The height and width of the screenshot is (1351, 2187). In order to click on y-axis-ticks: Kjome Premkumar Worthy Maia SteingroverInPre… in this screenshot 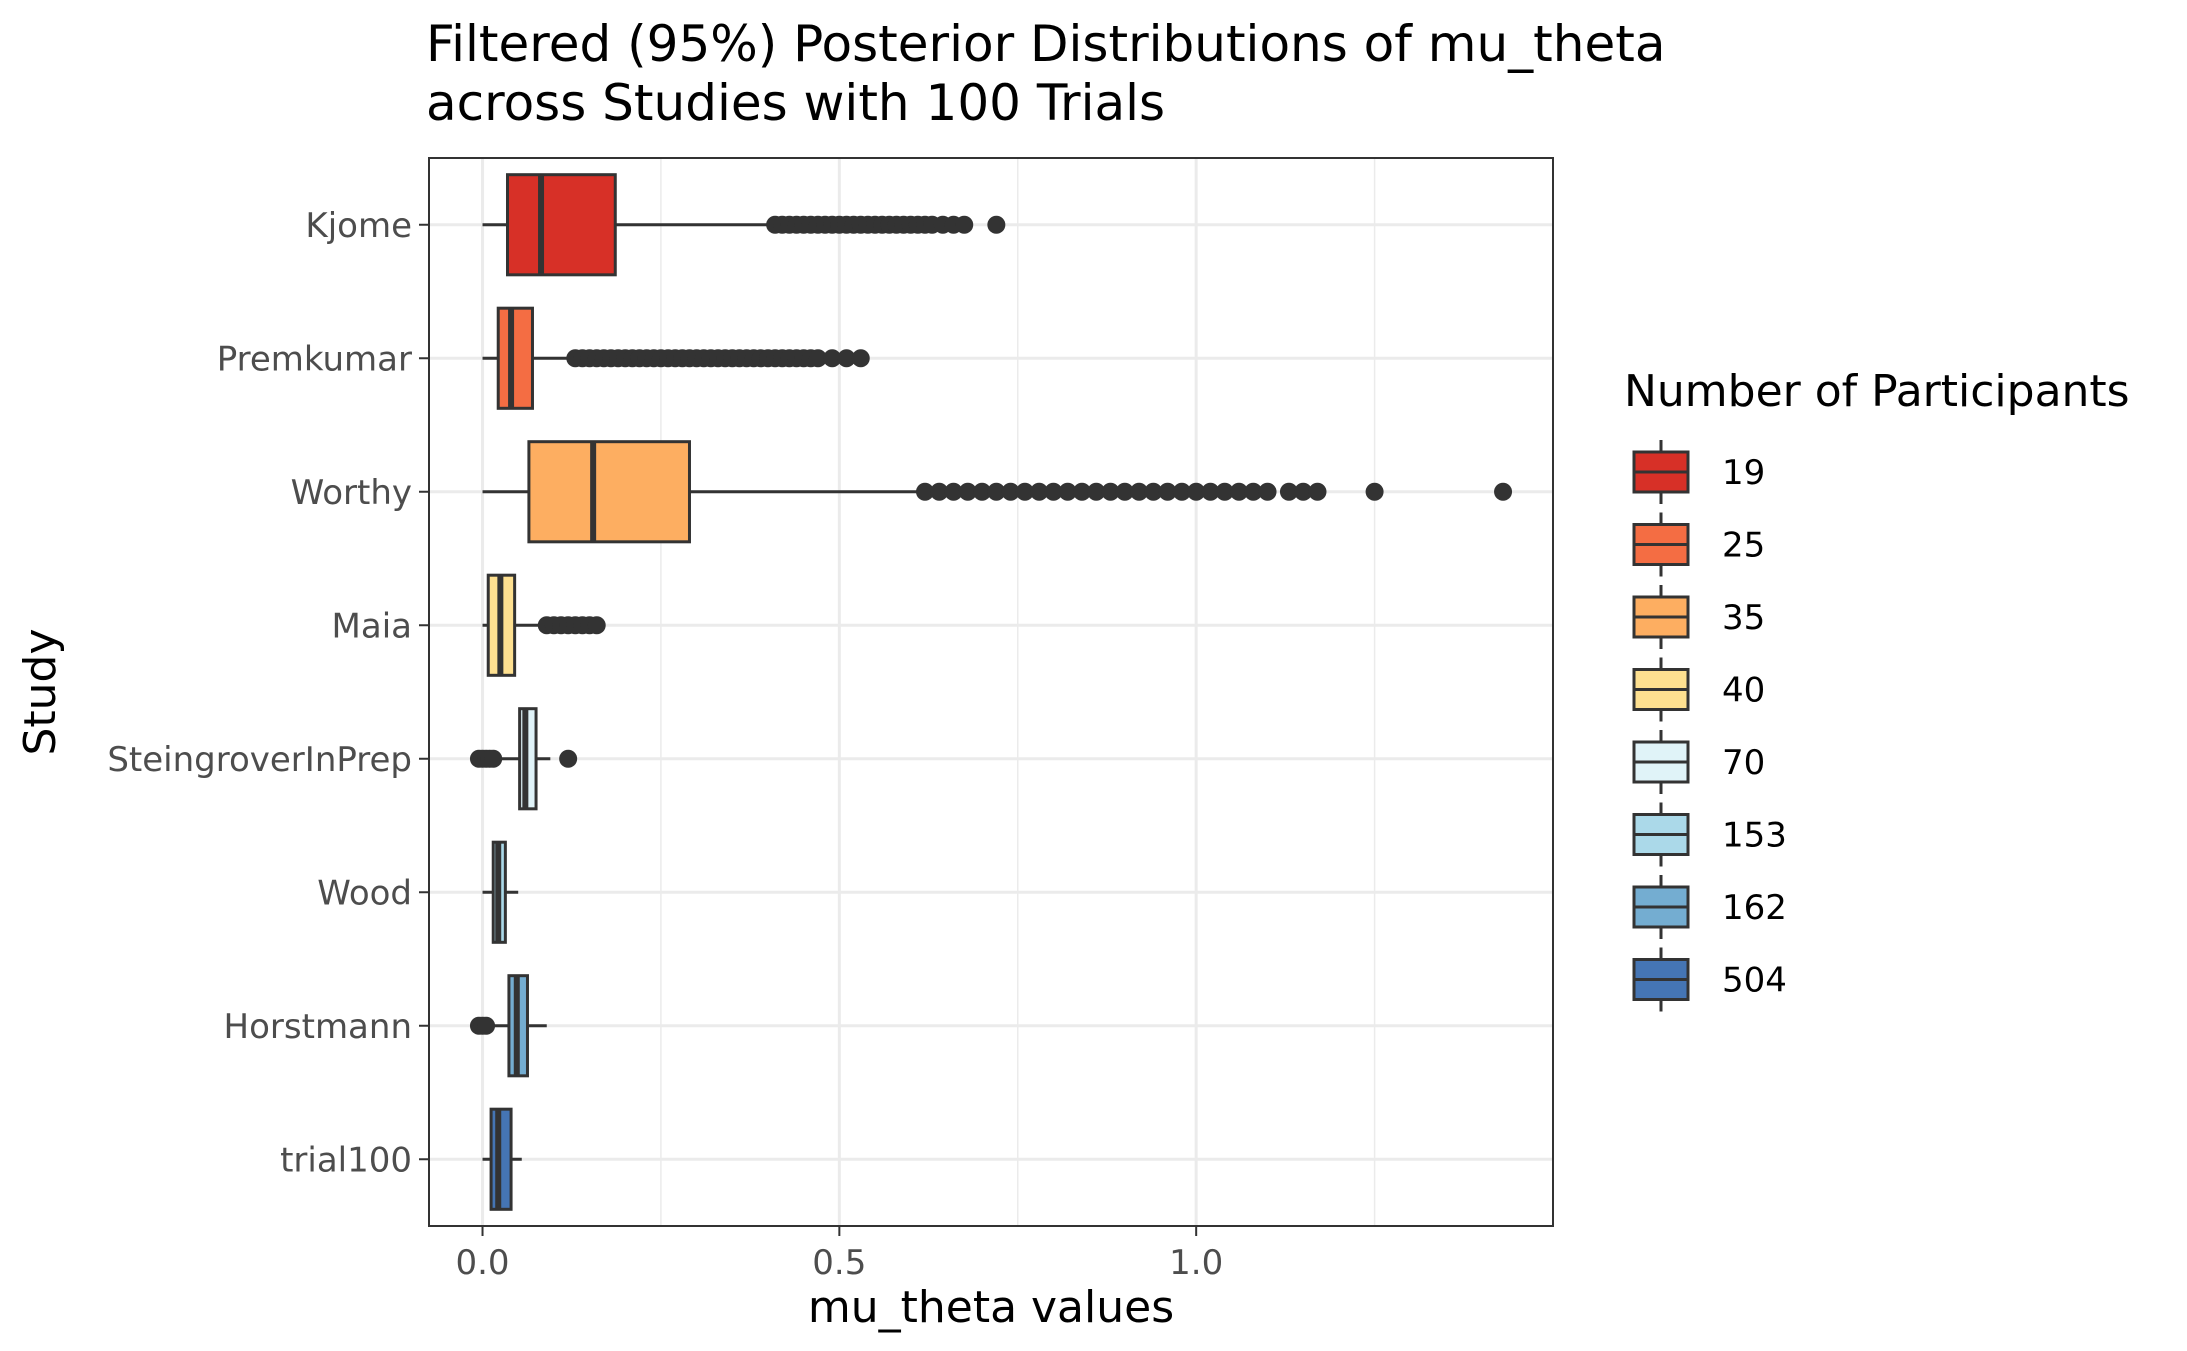, I will do `click(268, 693)`.